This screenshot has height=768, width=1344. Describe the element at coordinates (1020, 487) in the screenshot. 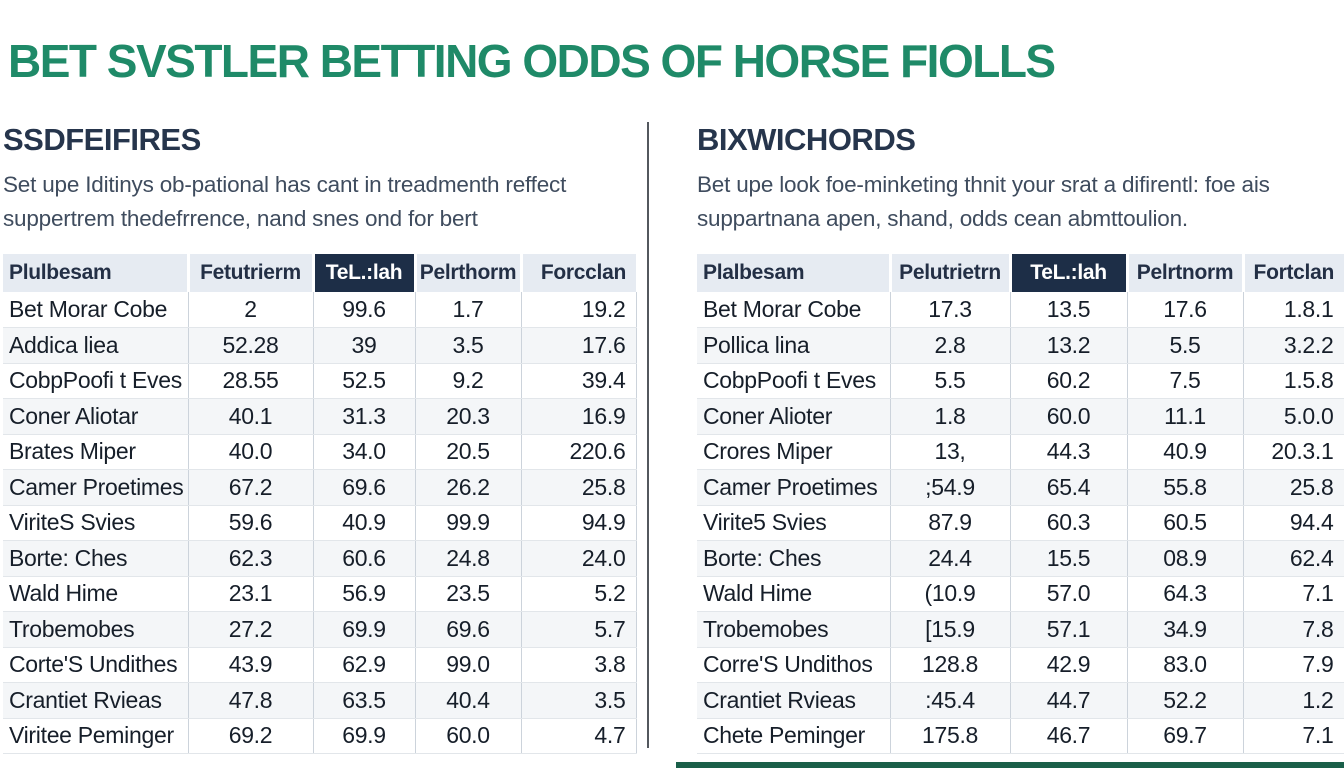

I see `table-row: Camer Proetimes ;54.9 65.4 55.8 25.8` at that location.